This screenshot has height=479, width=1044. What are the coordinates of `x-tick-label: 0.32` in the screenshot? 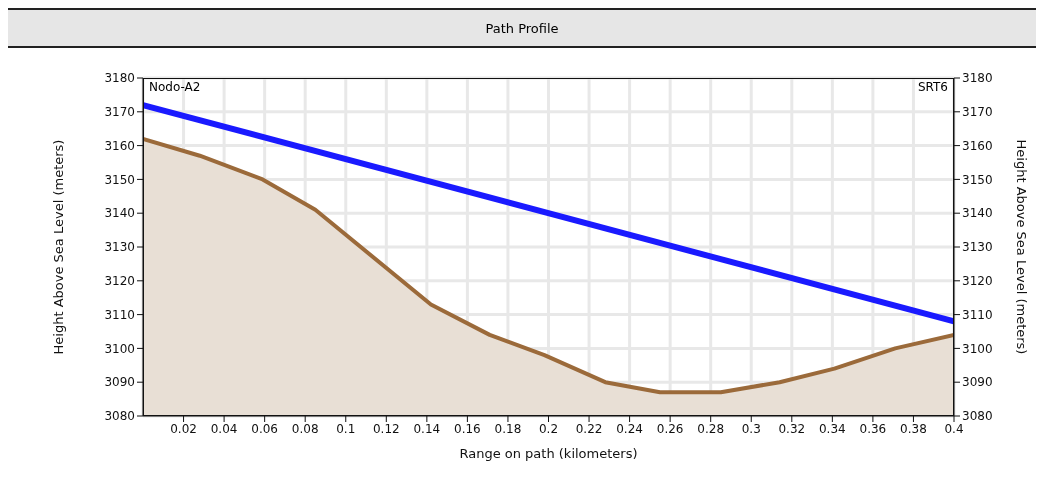 It's located at (792, 428).